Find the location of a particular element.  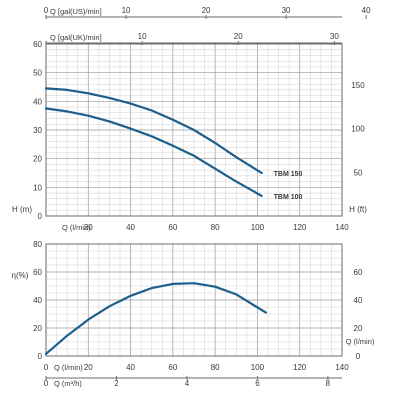

top-axis-tick-label: 40 is located at coordinates (366, 10).